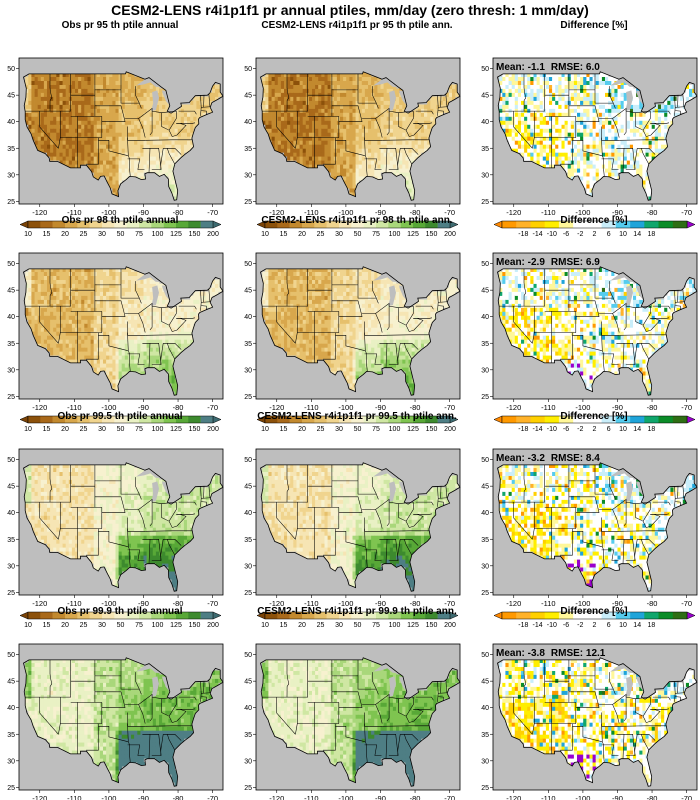 This screenshot has height=800, width=700. I want to click on colorbar-label: 6, so click(609, 234).